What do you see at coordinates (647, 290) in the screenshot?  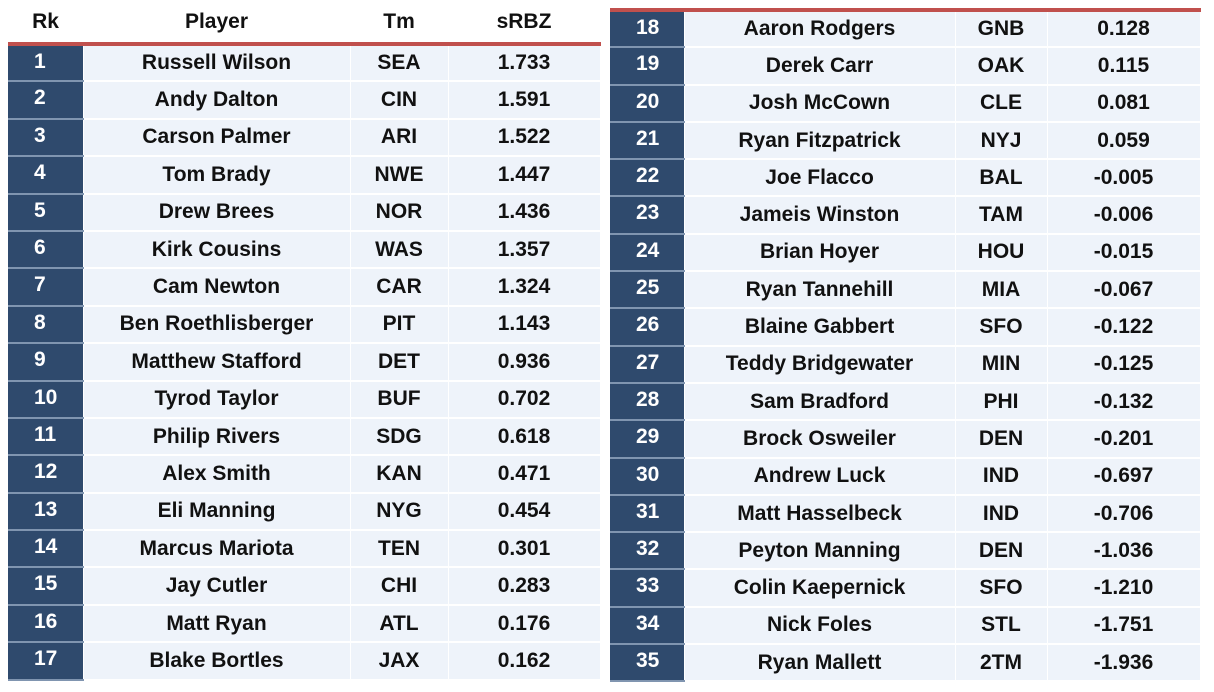 I see `rank-cell: 25` at bounding box center [647, 290].